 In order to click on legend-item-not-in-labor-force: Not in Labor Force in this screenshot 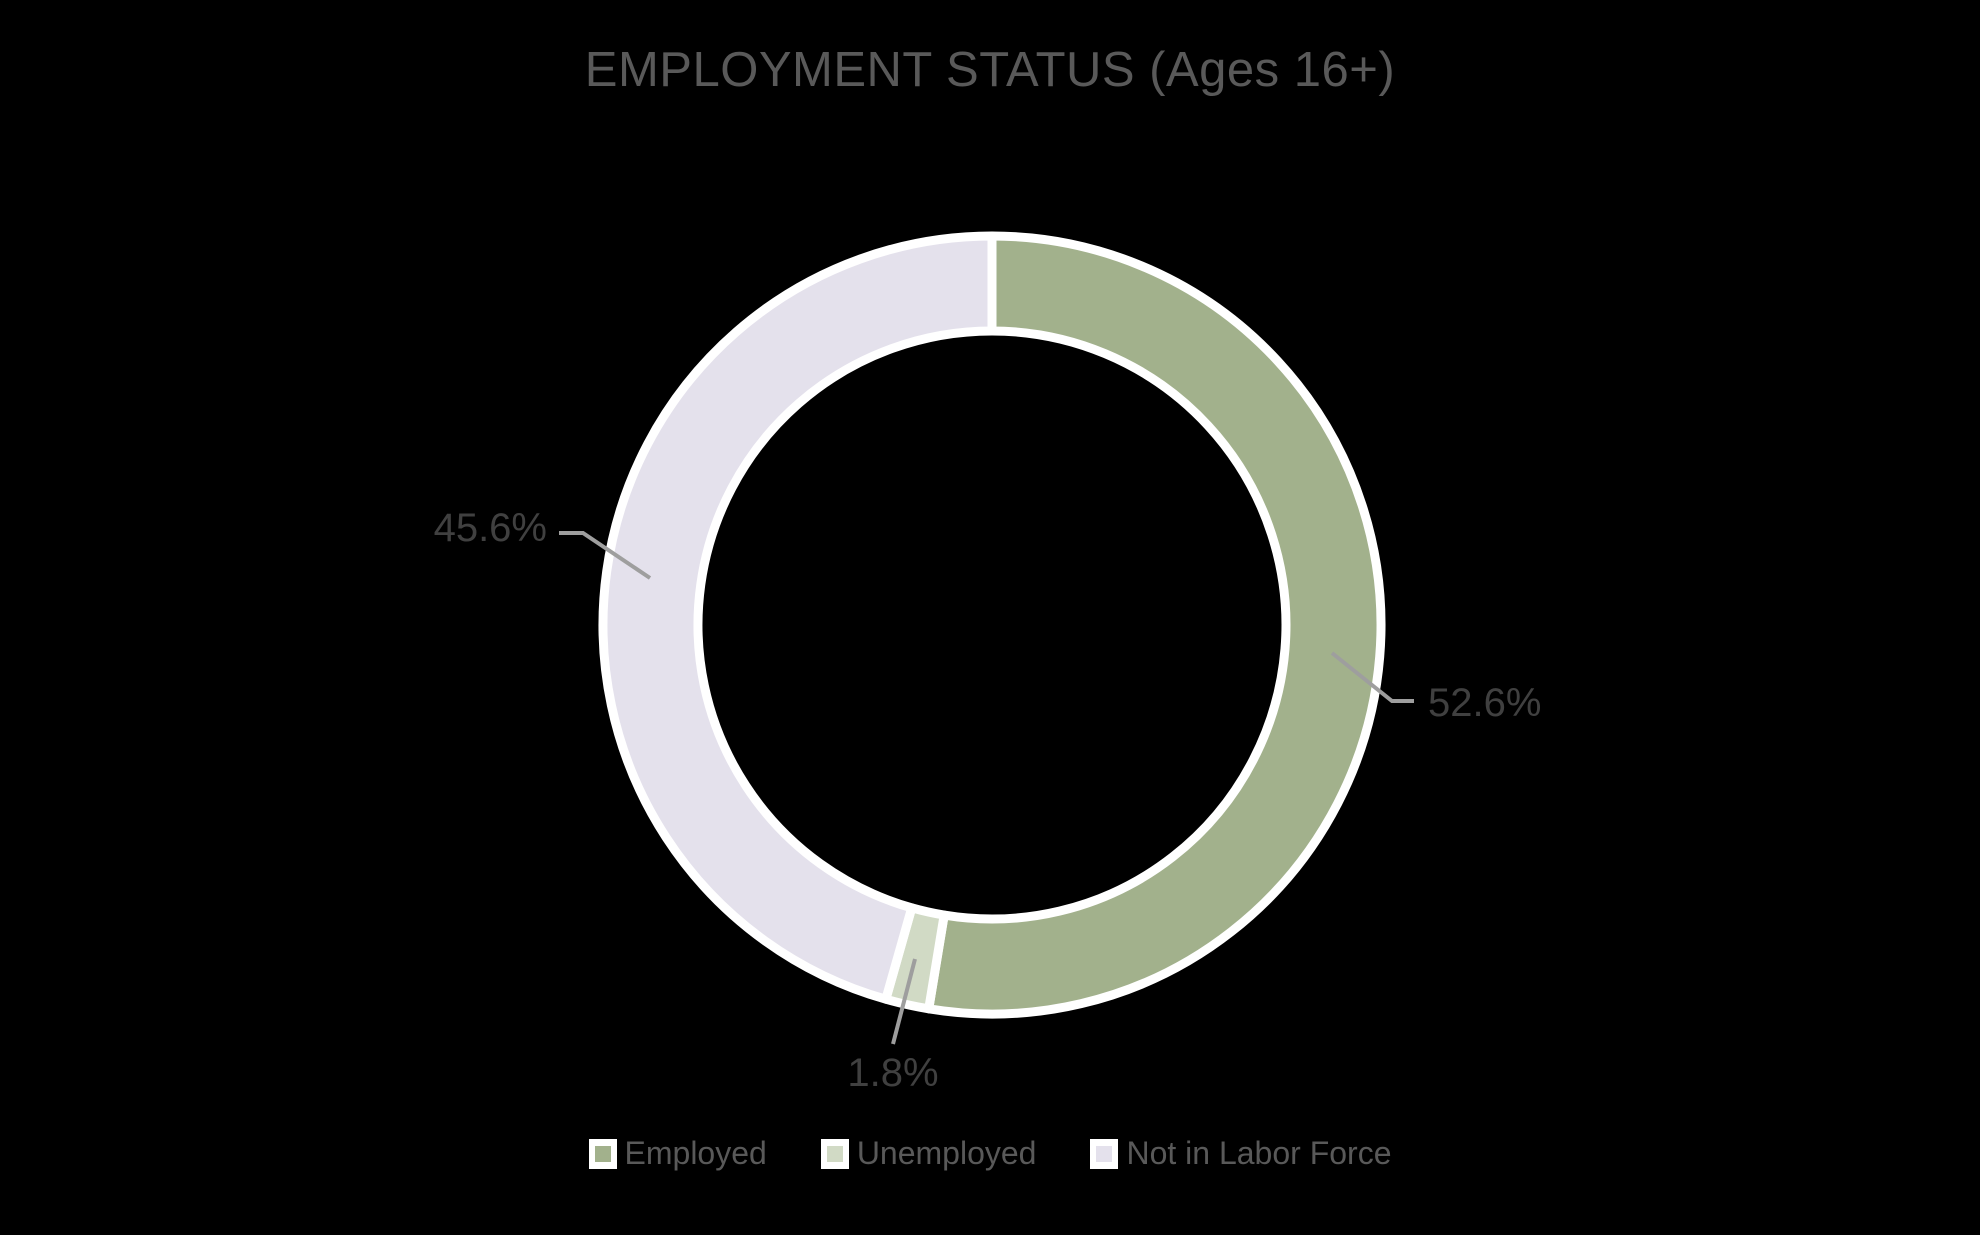, I will do `click(1241, 1153)`.